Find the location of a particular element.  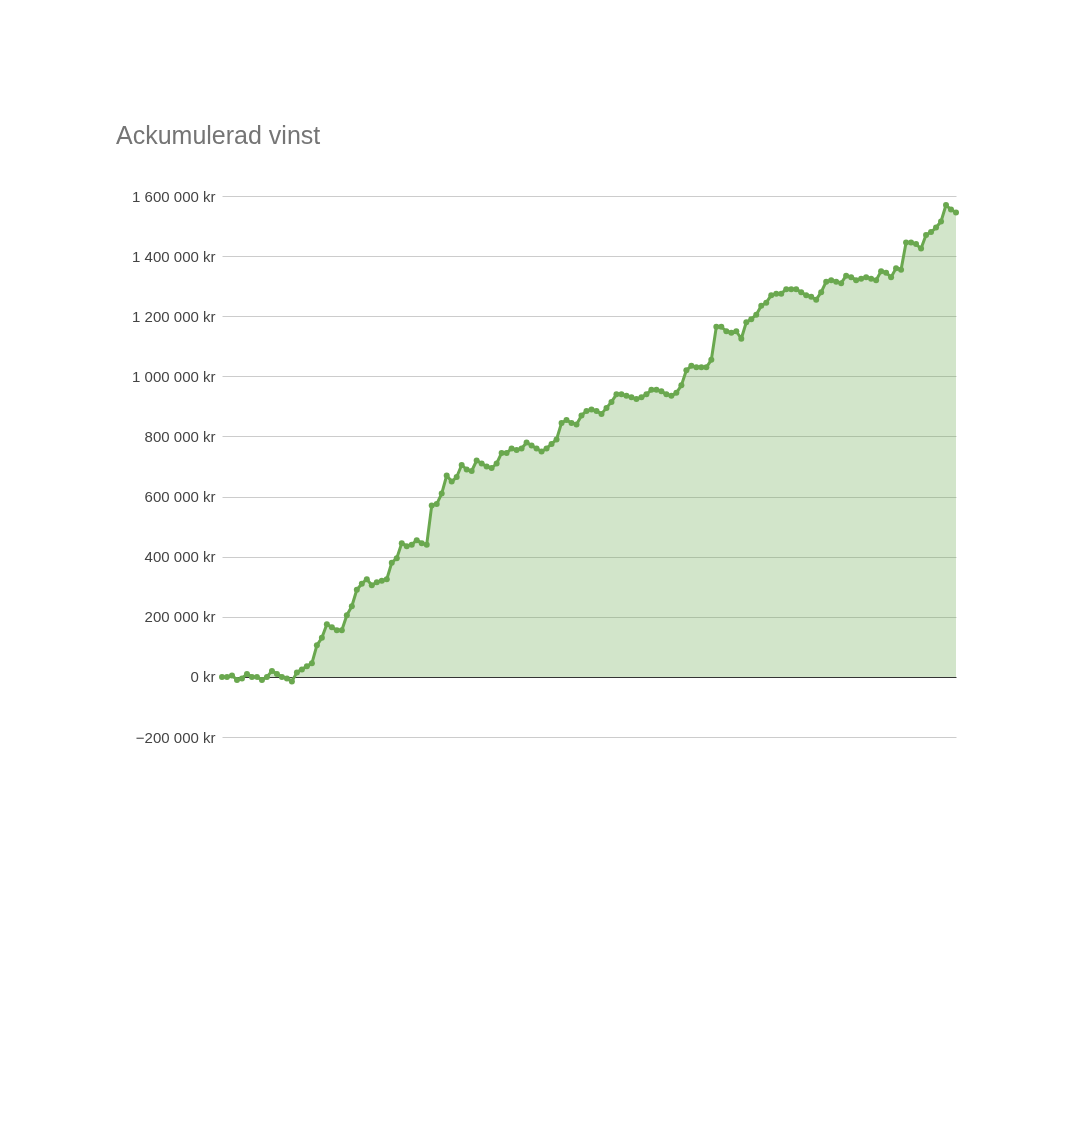

y-tick-label: 400 000 kr is located at coordinates (180, 557).